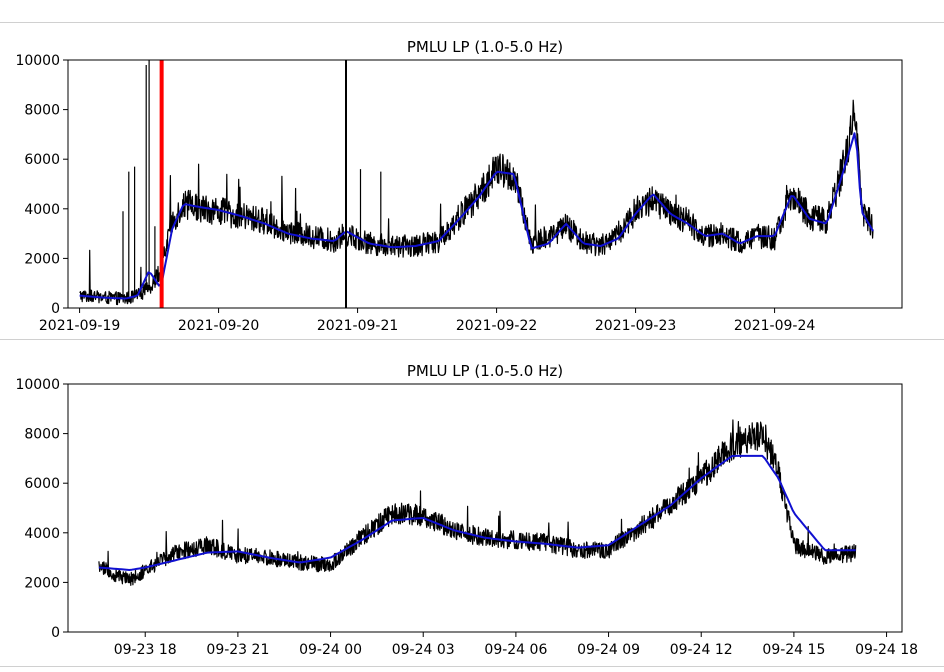 The image size is (944, 672). Describe the element at coordinates (496, 326) in the screenshot. I see `x-tick-label: 2021-09-22` at that location.